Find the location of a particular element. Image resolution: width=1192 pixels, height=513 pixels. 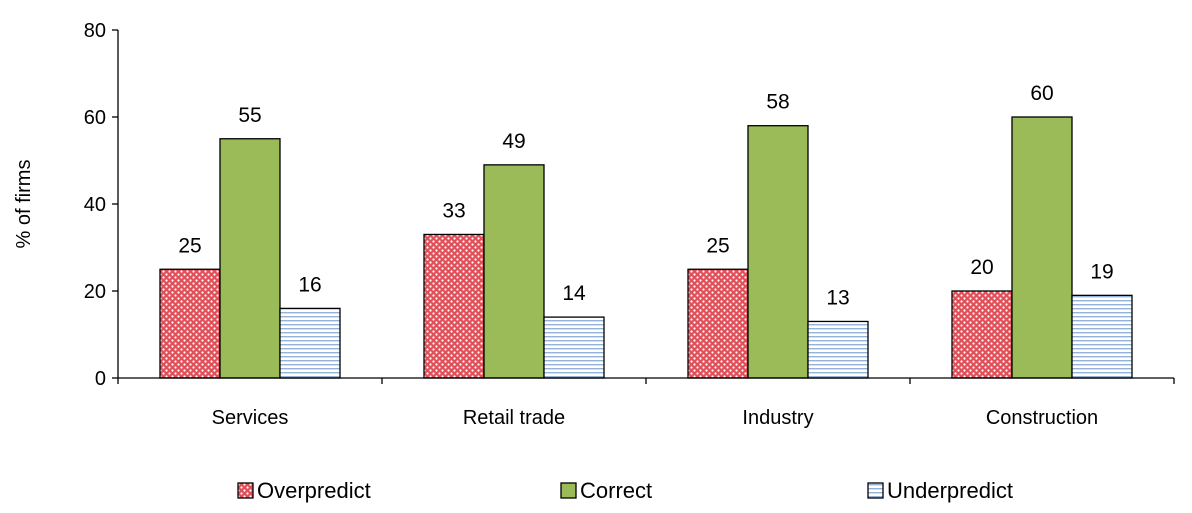

data-label: 20 is located at coordinates (981, 267).